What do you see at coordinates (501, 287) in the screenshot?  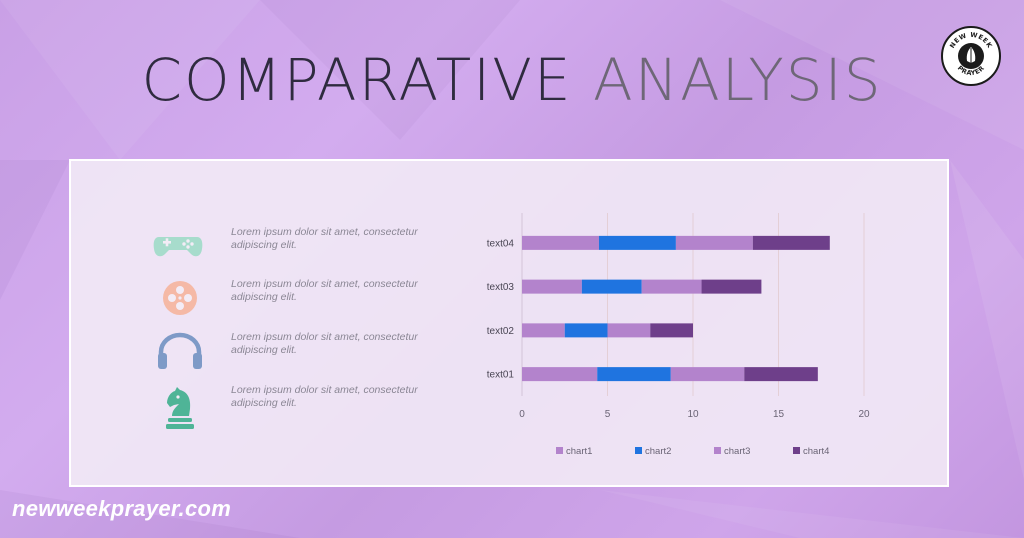 I see `y-category-label: text03` at bounding box center [501, 287].